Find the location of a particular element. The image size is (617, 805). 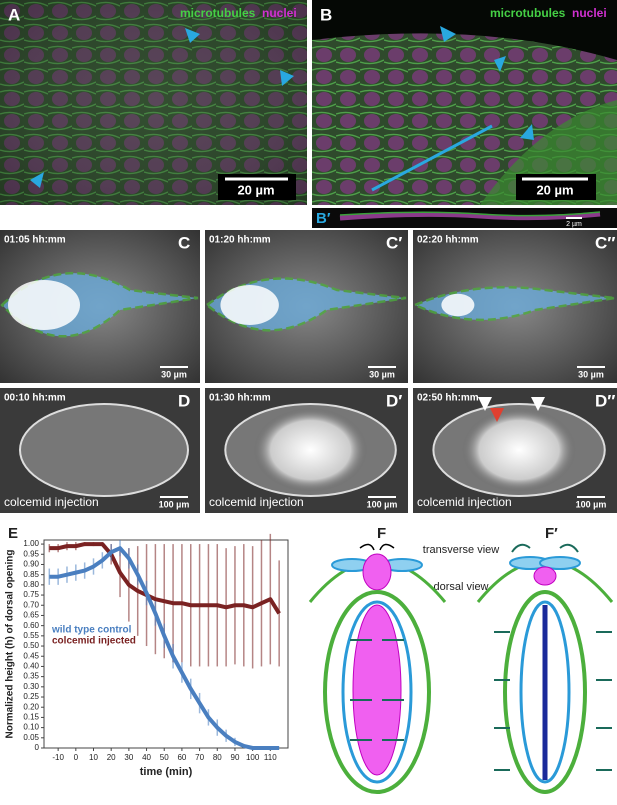

x-tick-label: -10 is located at coordinates (58, 757).